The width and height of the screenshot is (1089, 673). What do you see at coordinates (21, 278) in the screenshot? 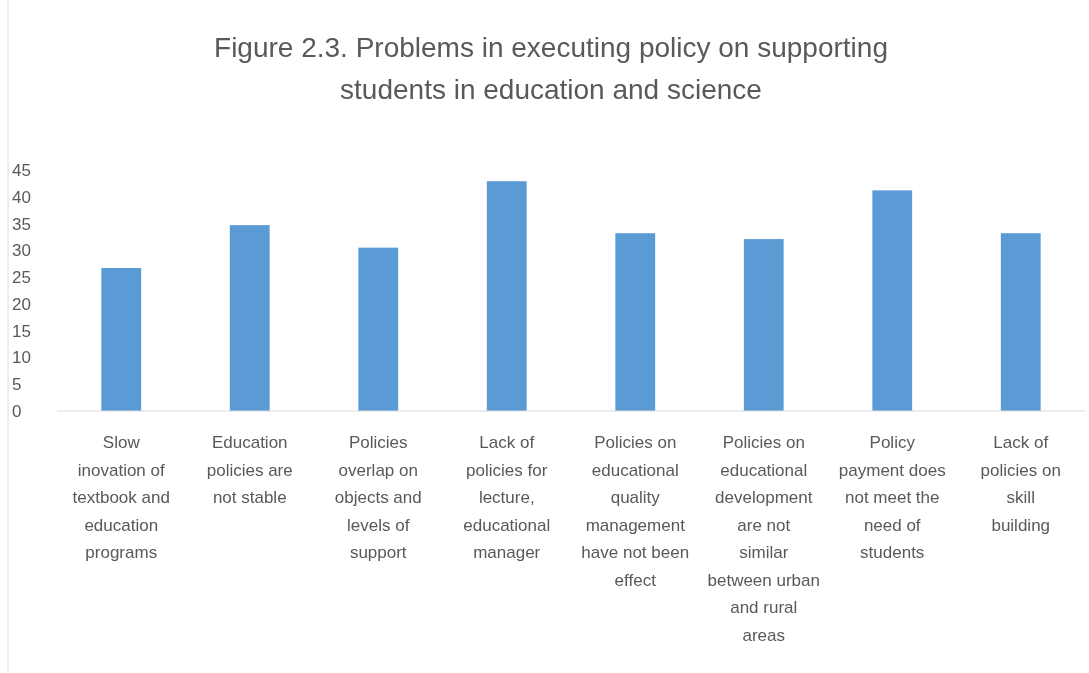
I see `y-tick-label: 25` at bounding box center [21, 278].